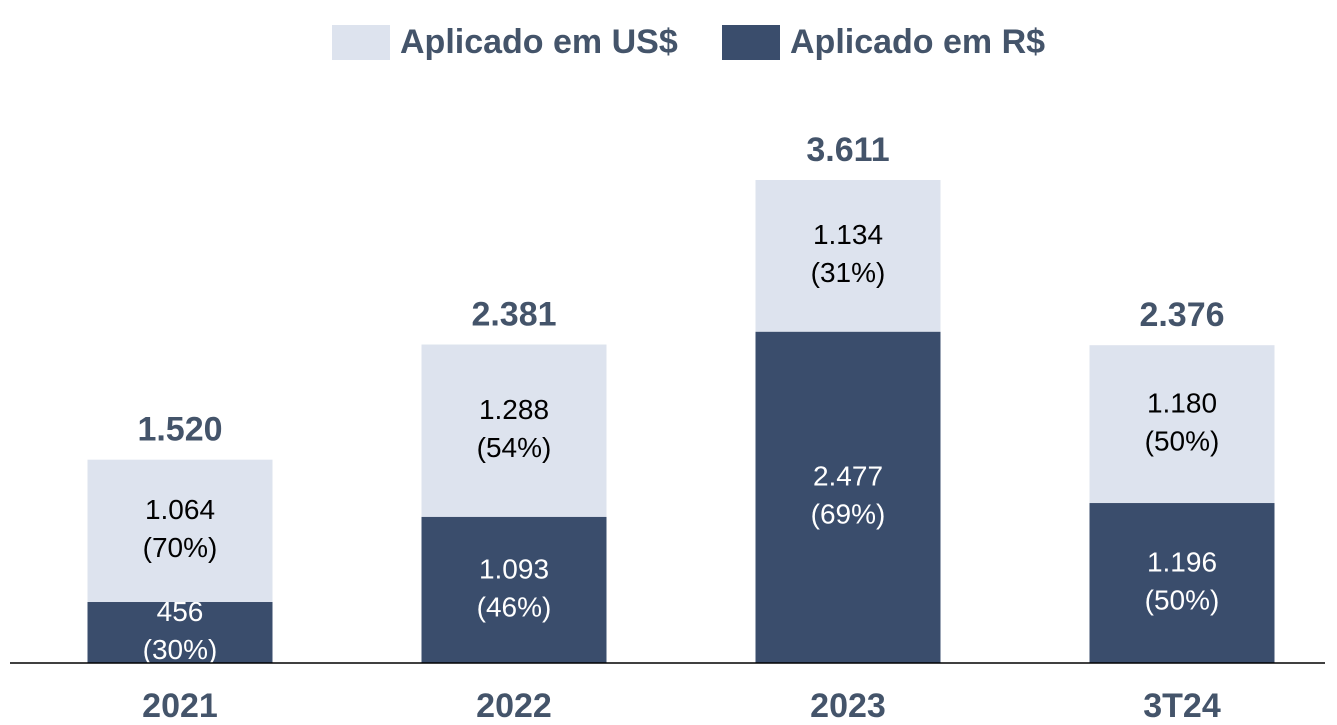  I want to click on value-label: 2.477, so click(848, 476).